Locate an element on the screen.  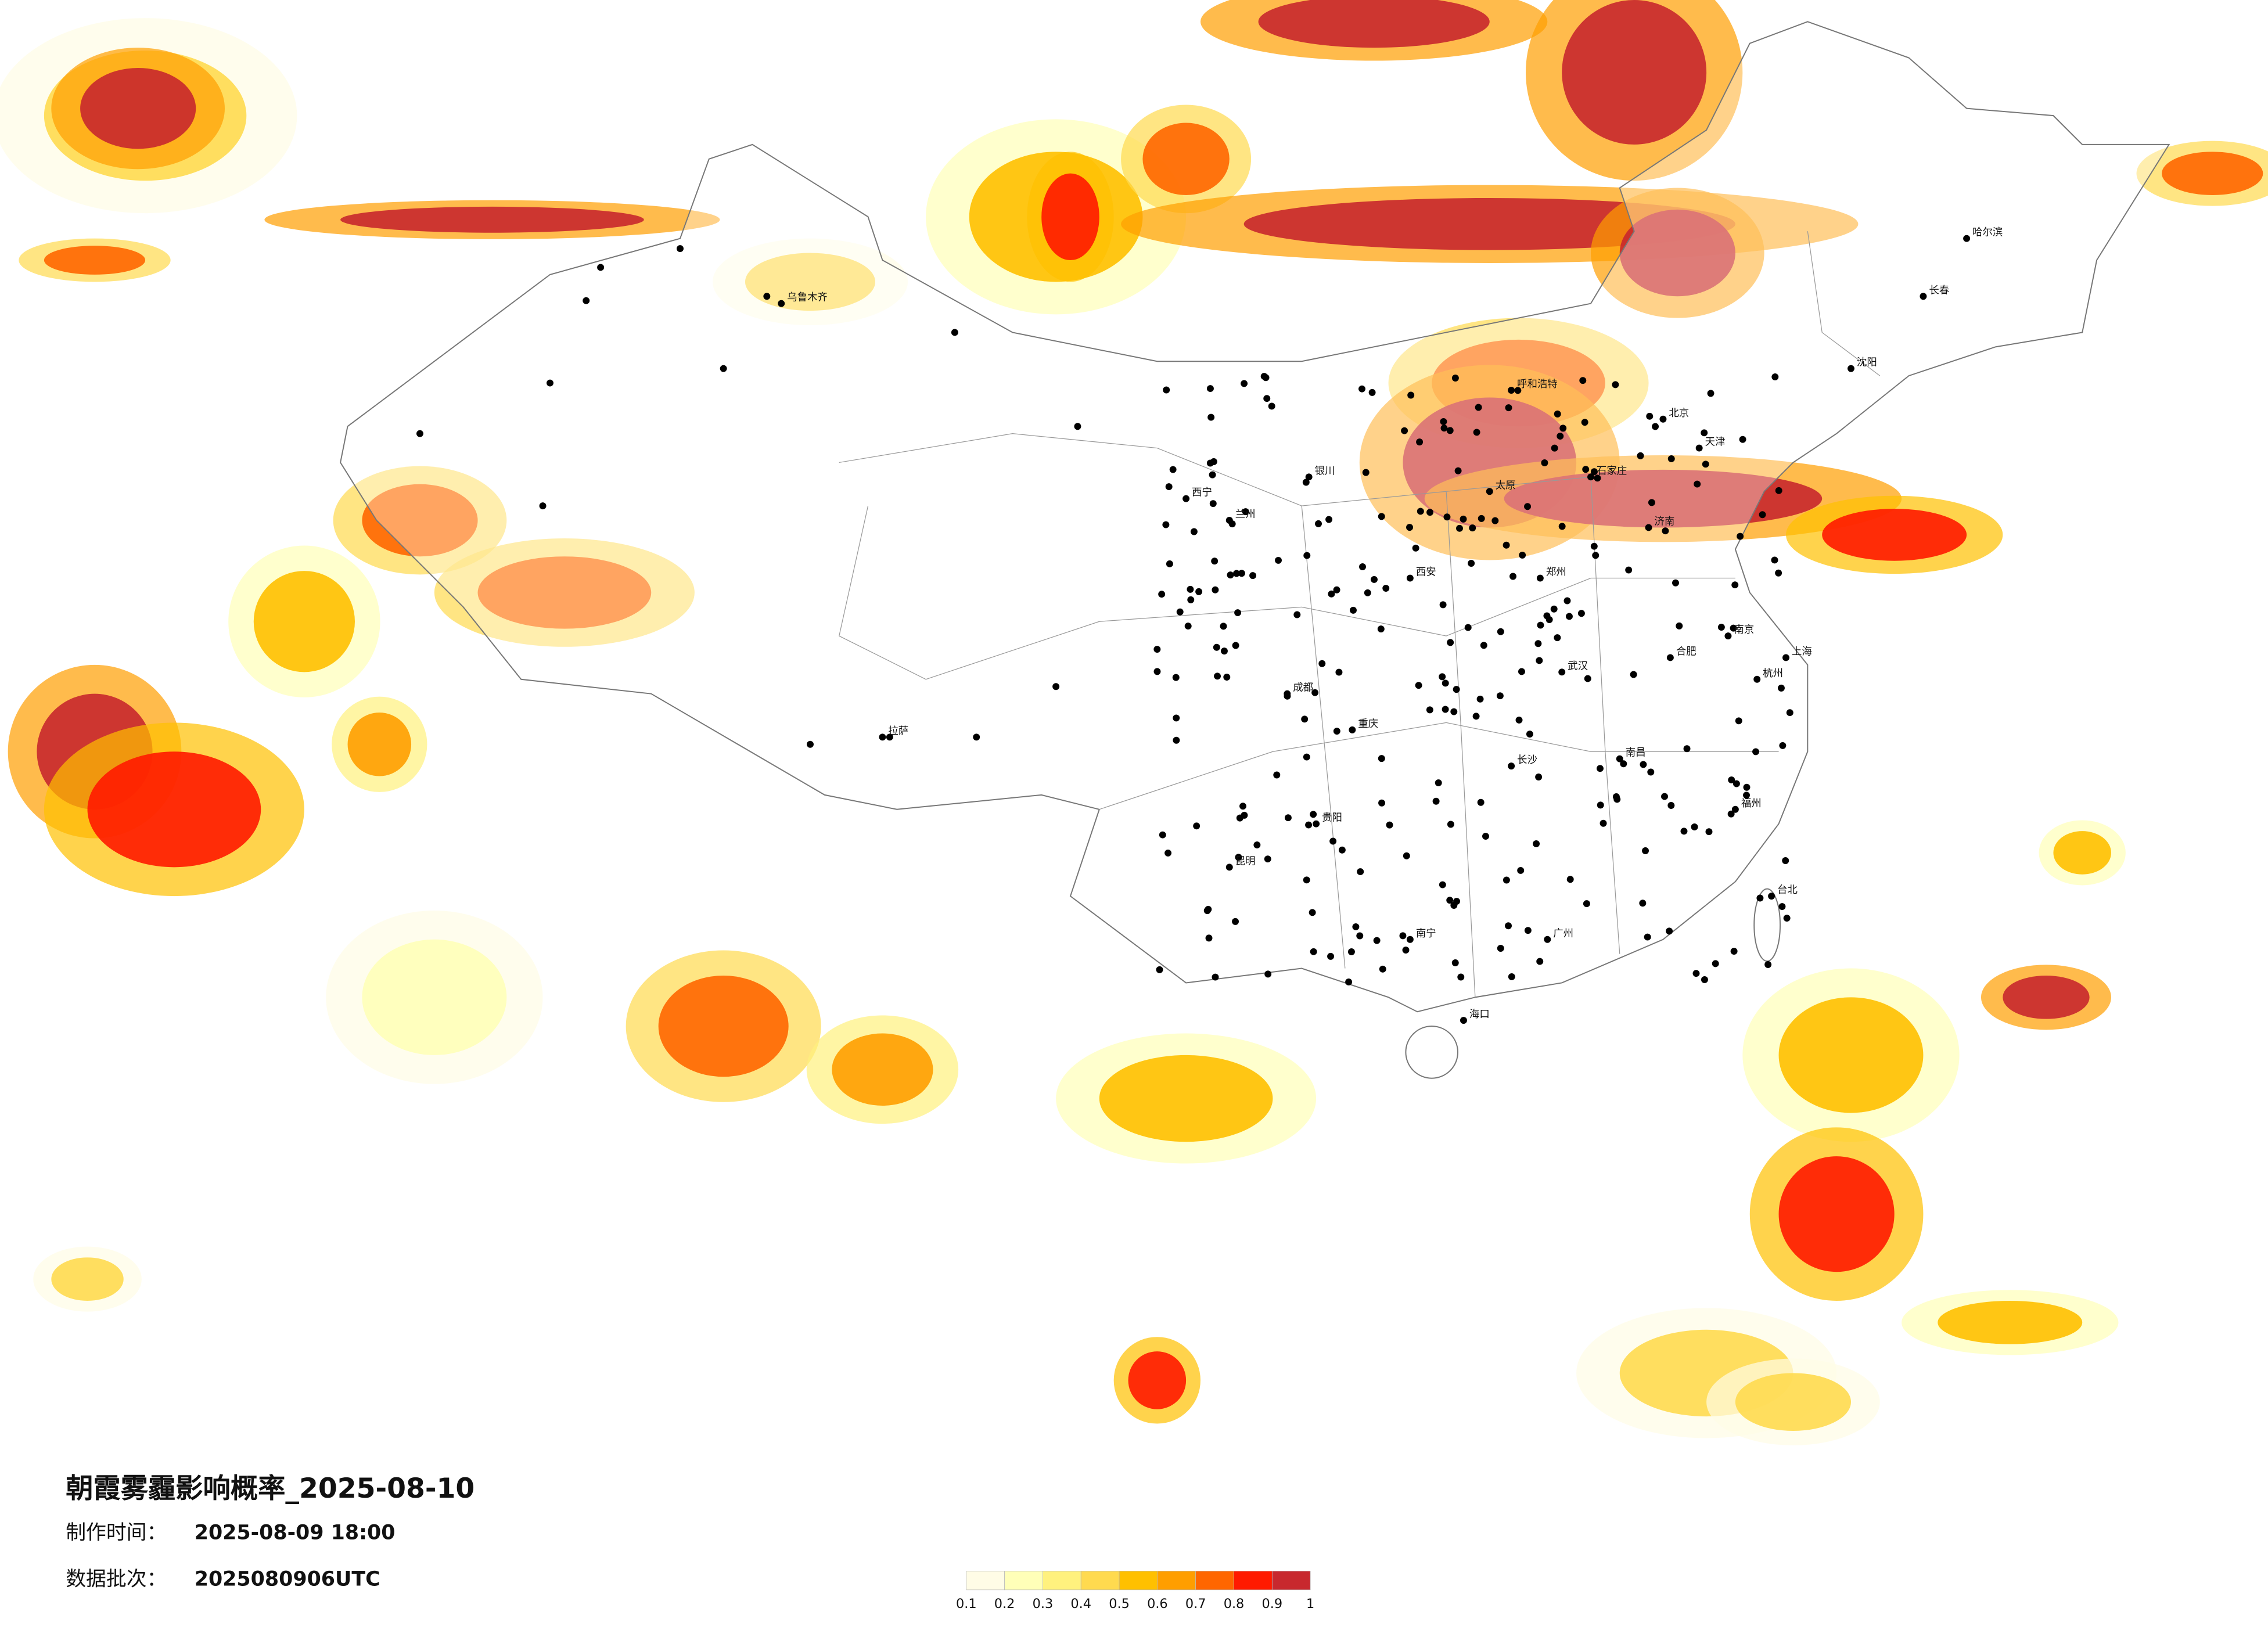
legend-tick-label: 0.7 is located at coordinates (1195, 1603).